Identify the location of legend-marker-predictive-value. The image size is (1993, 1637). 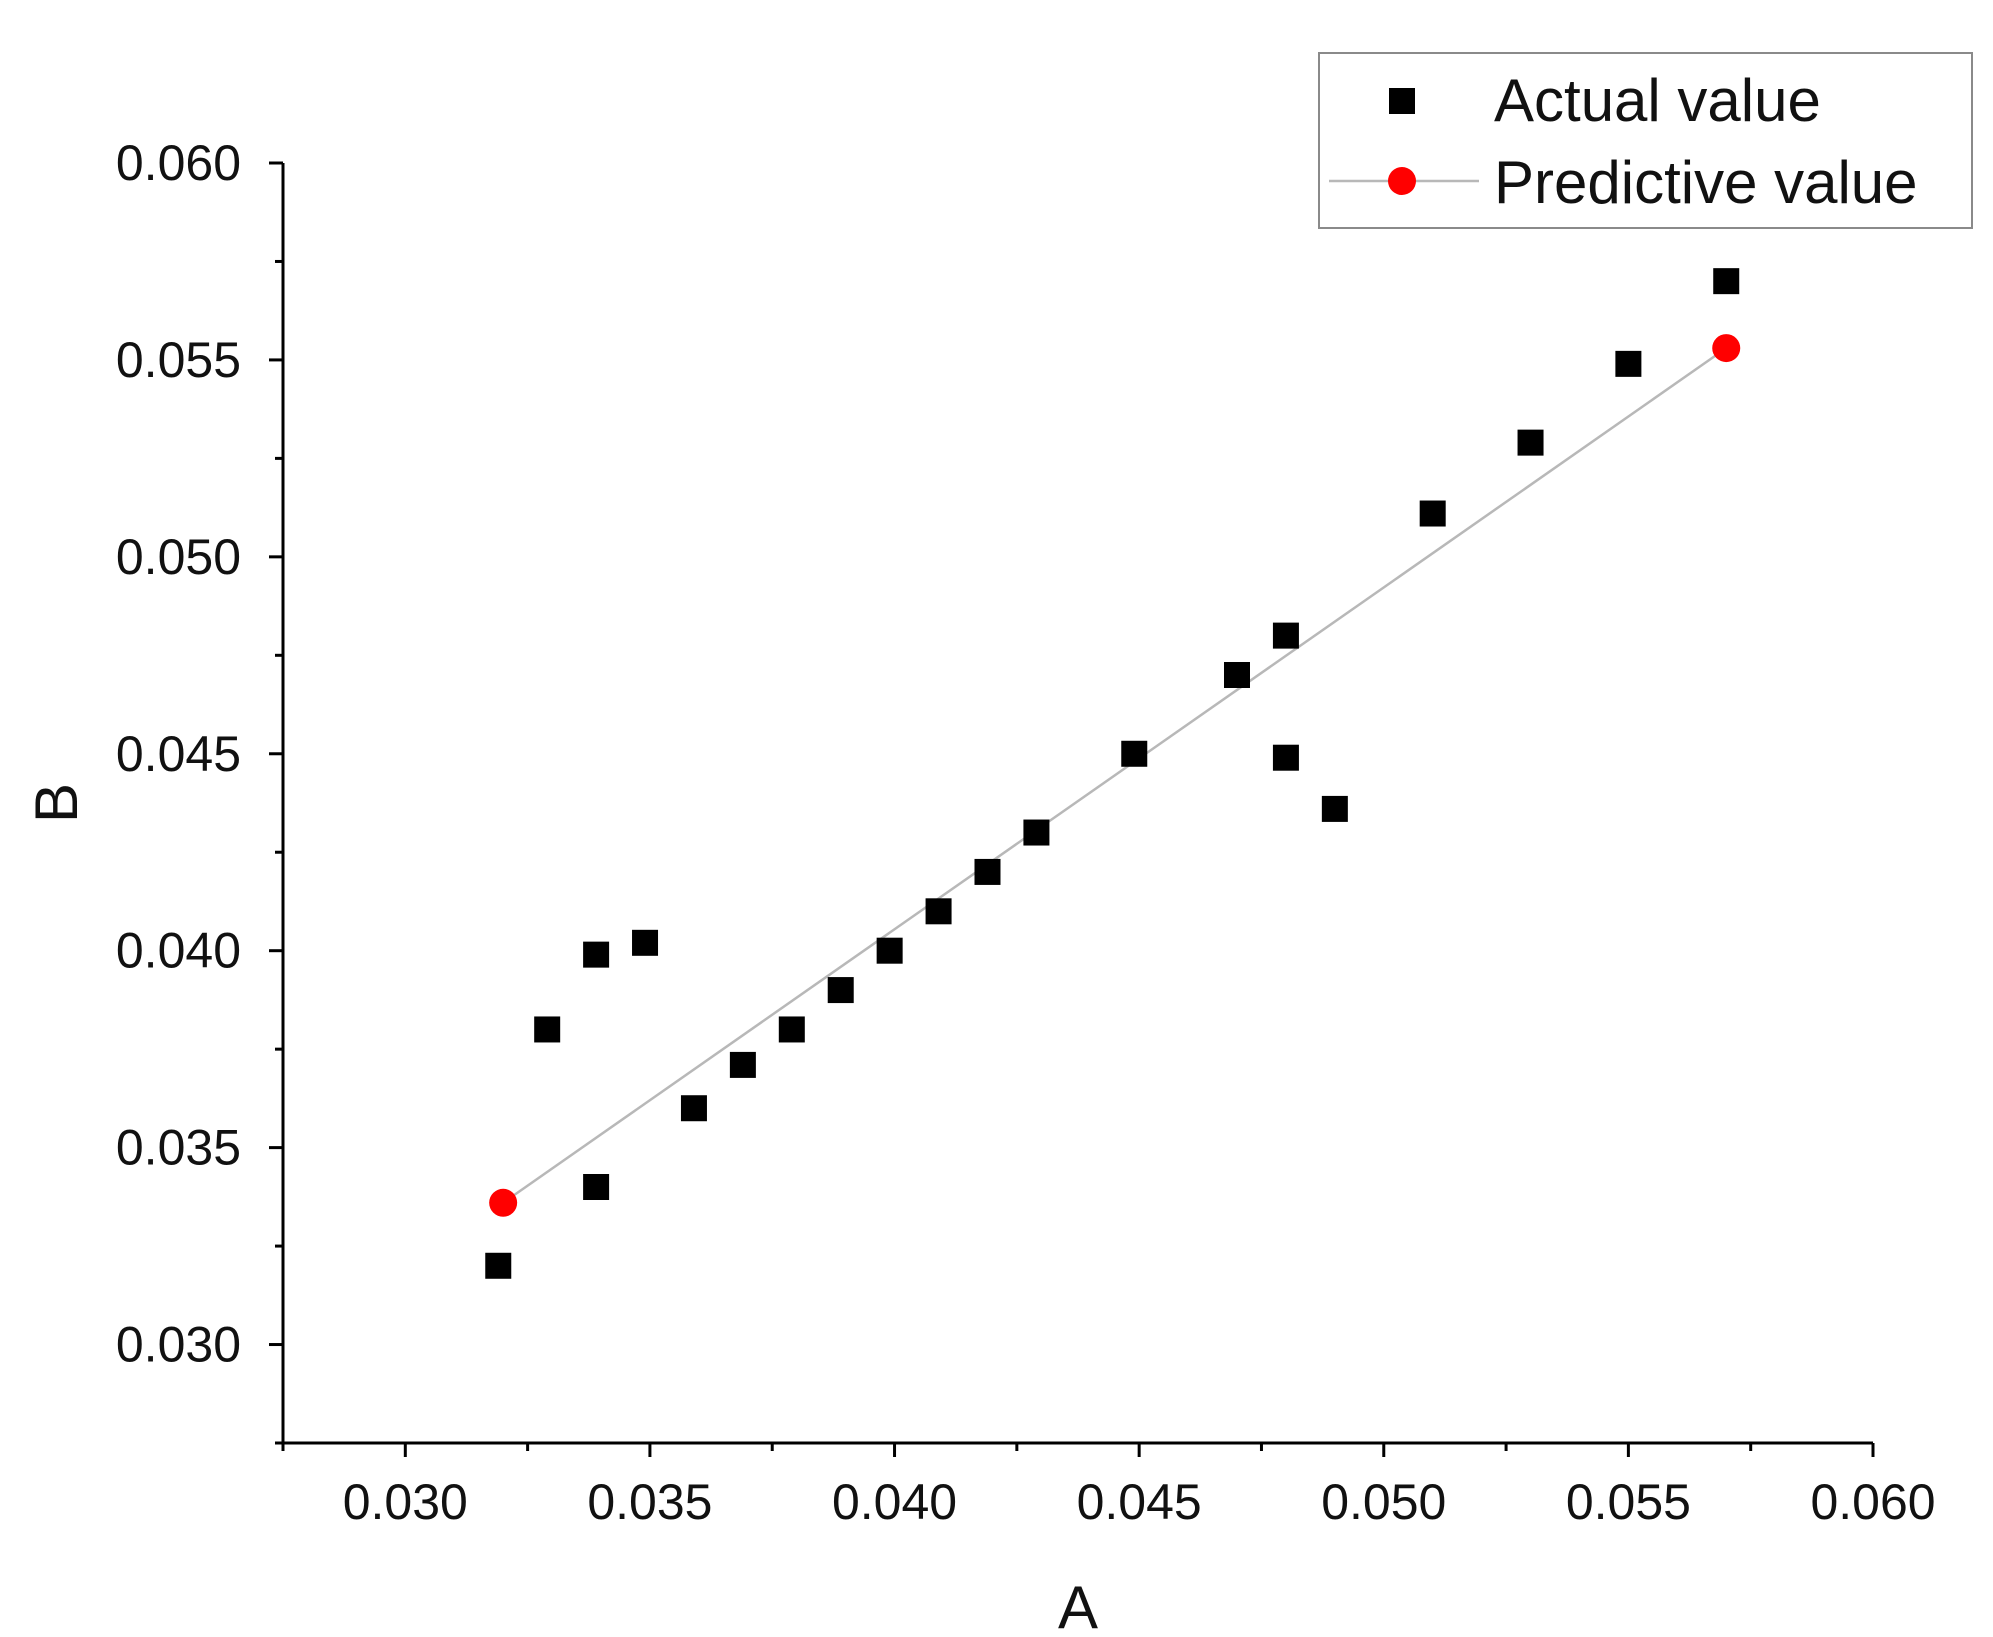
(1402, 181).